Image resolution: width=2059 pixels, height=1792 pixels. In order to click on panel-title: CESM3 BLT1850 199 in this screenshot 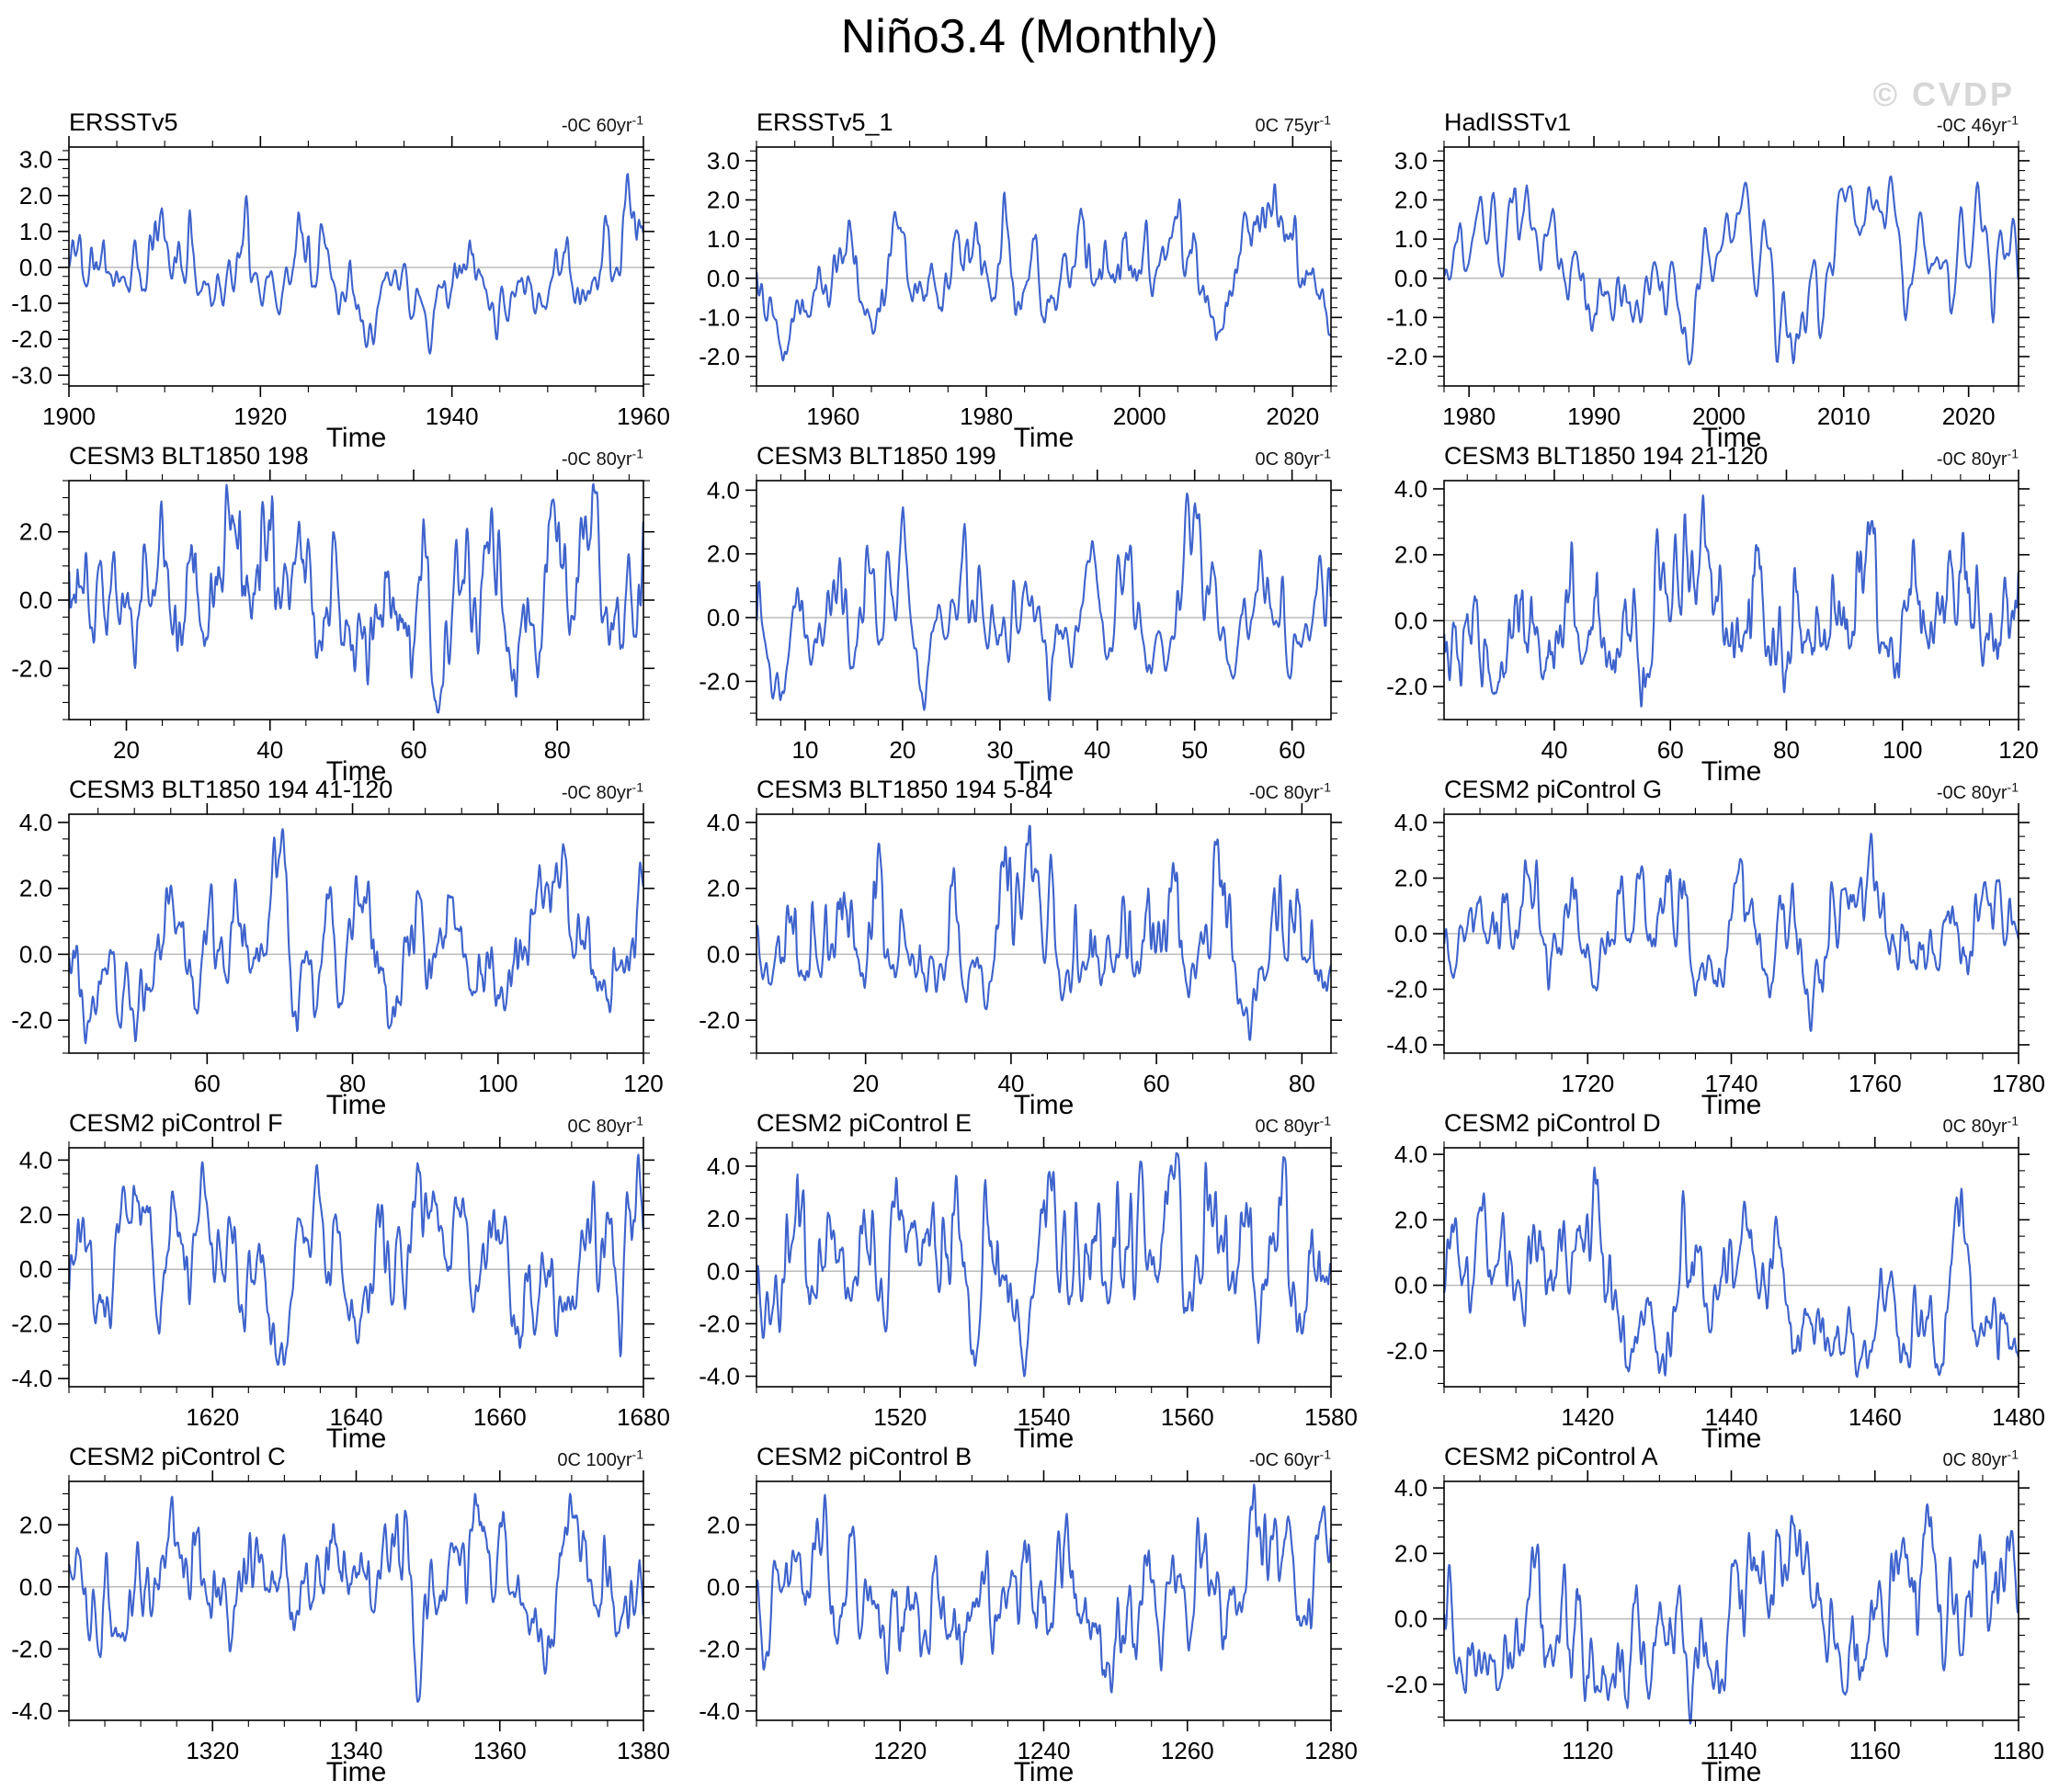, I will do `click(876, 456)`.